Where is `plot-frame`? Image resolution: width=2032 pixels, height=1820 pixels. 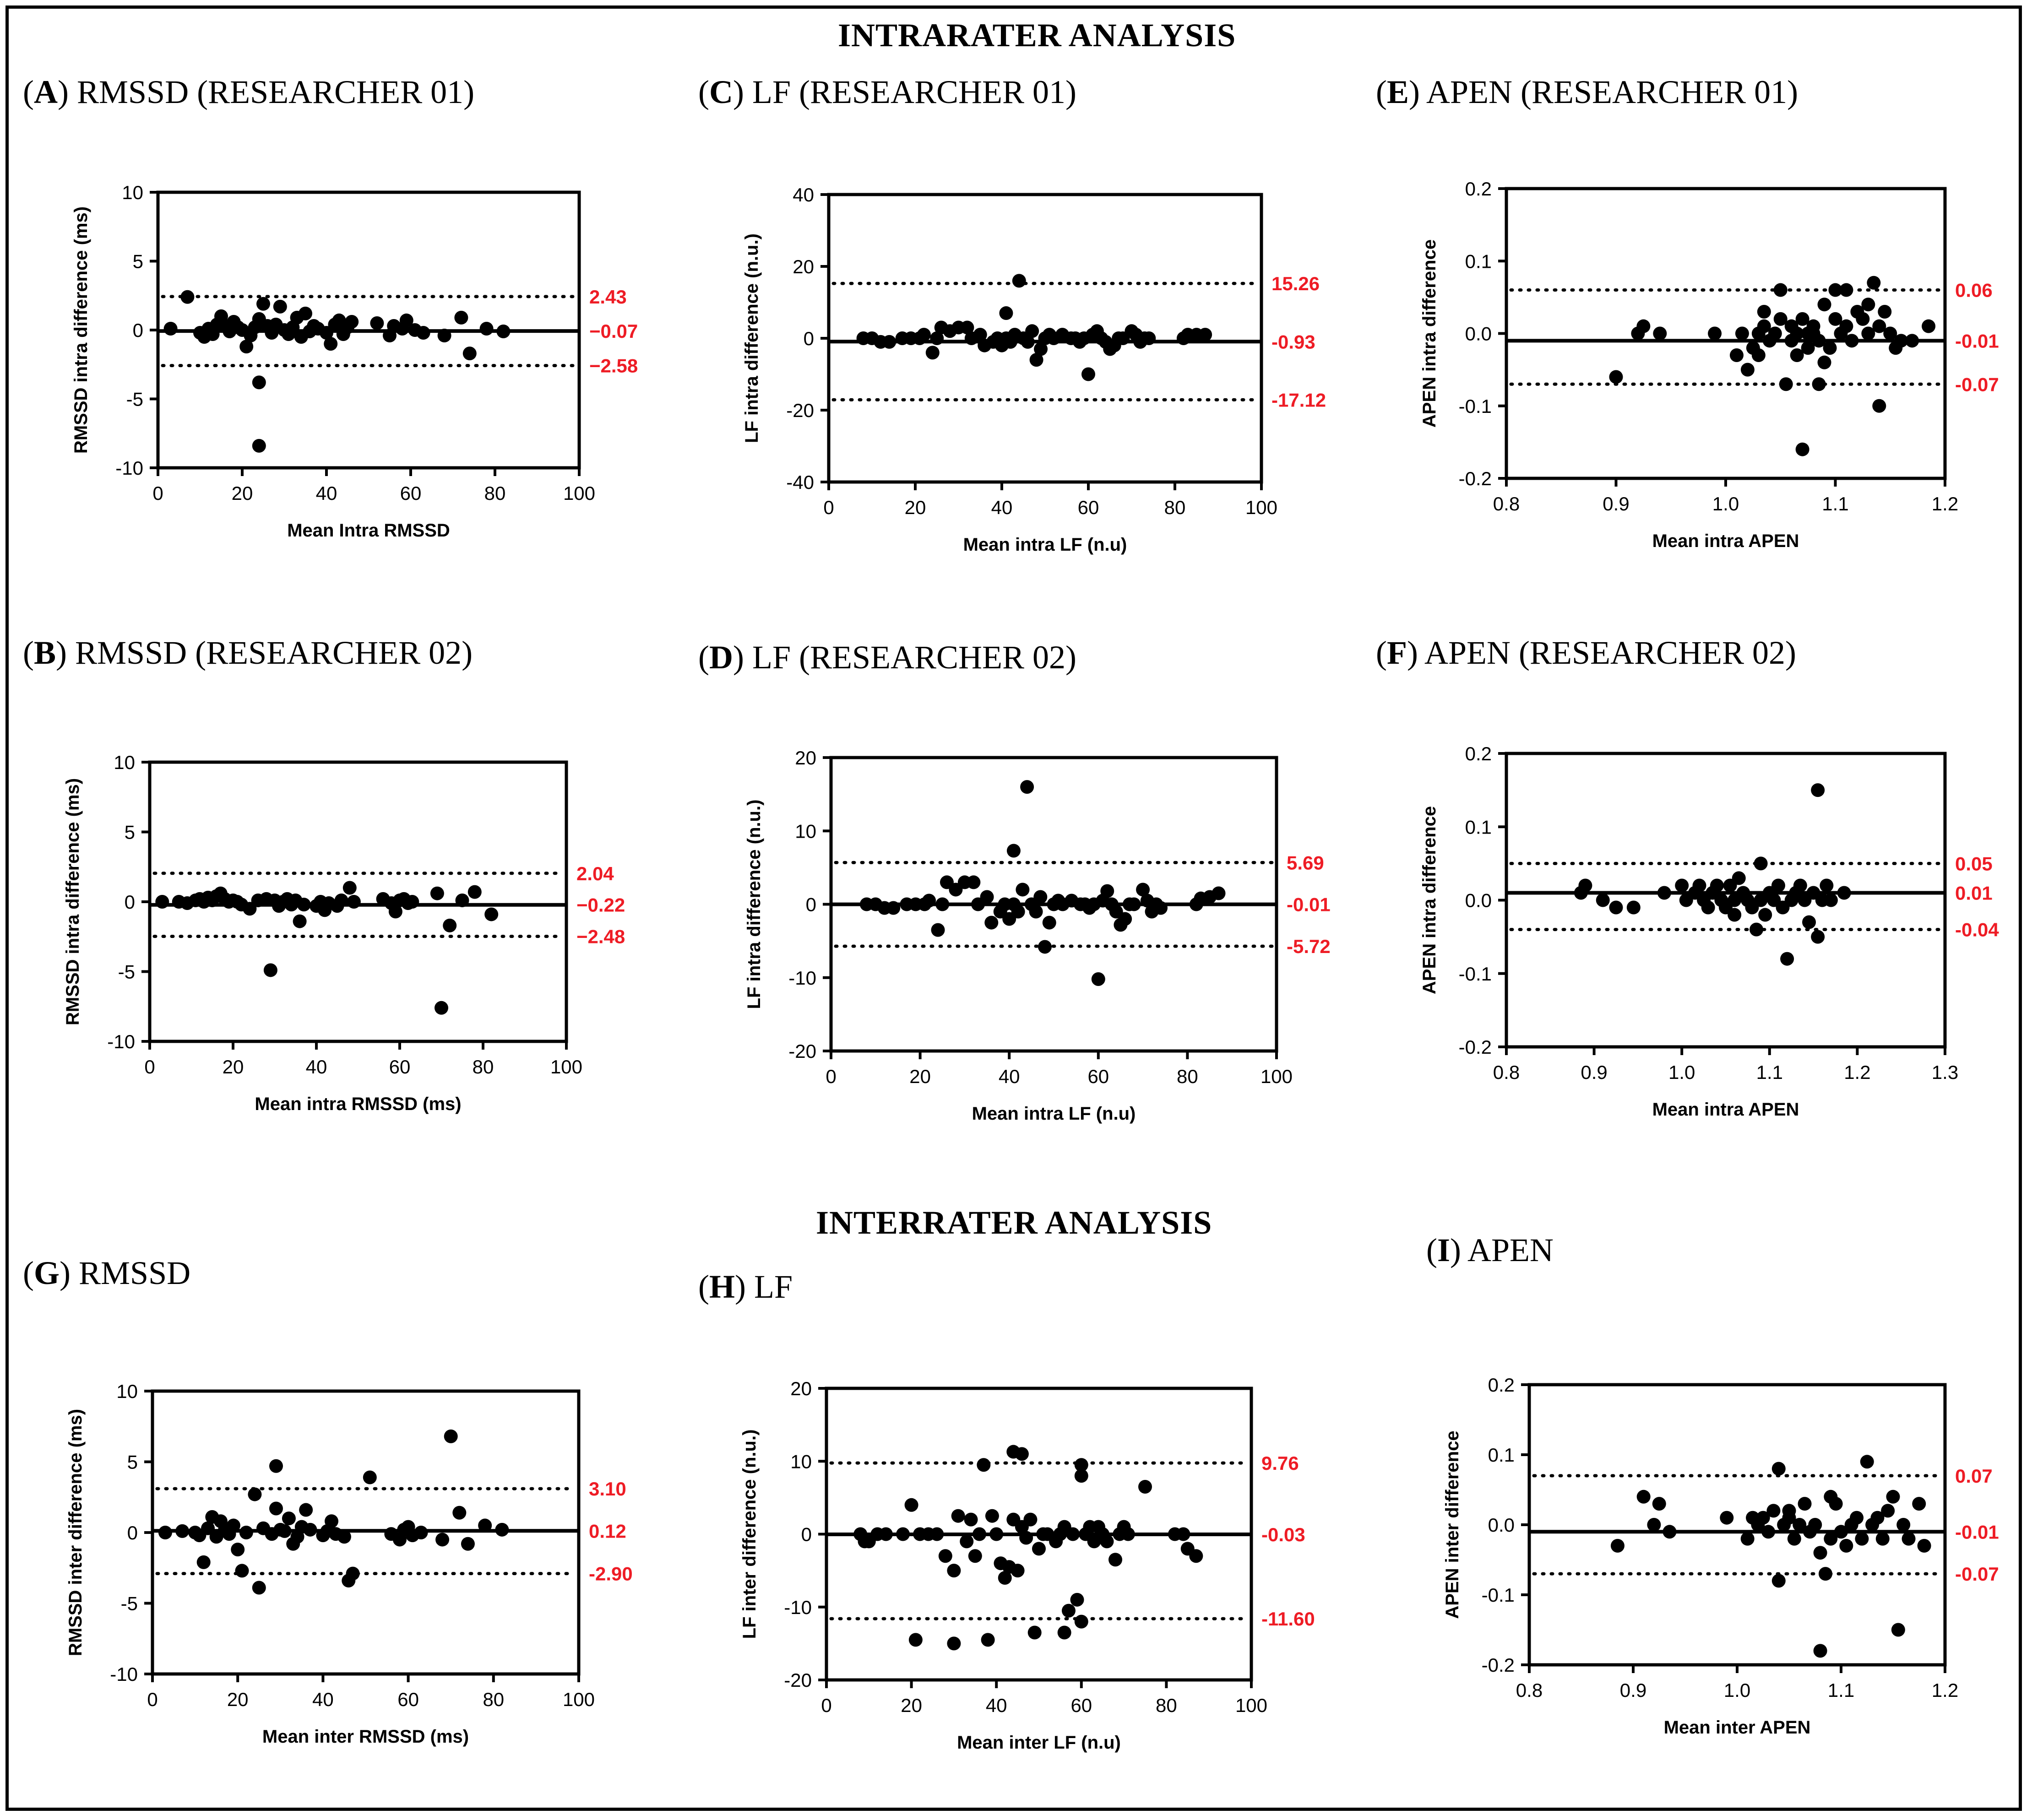
plot-frame is located at coordinates (1726, 333).